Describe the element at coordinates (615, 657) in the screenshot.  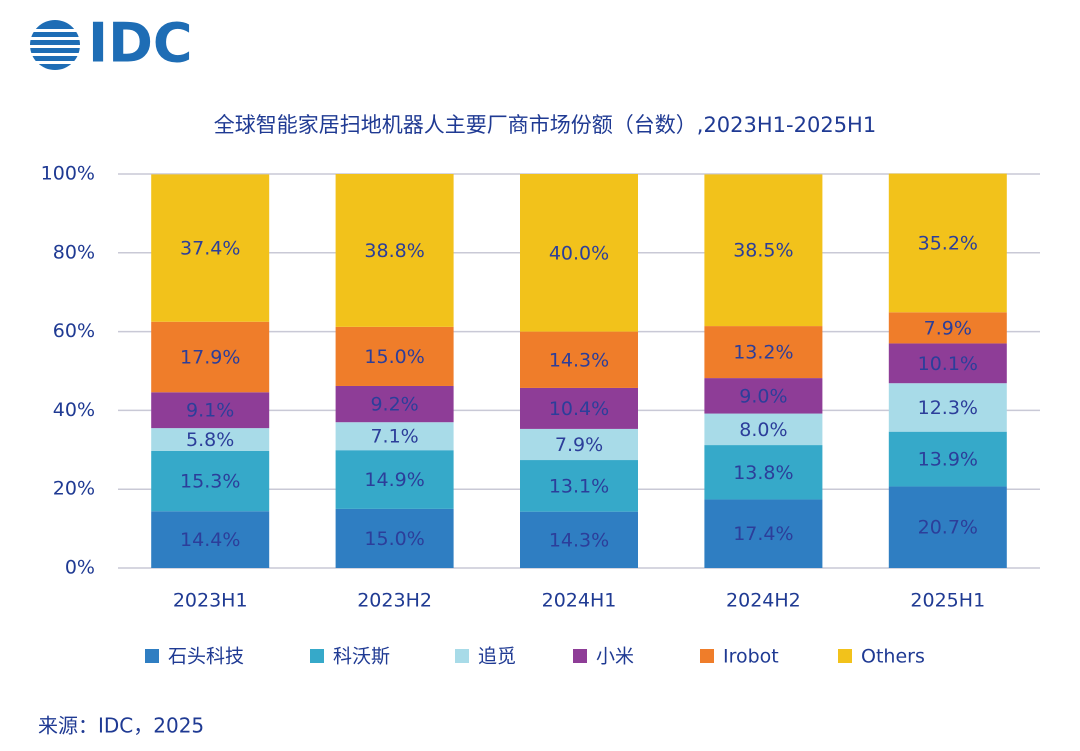
I see `legend-label: 小米` at that location.